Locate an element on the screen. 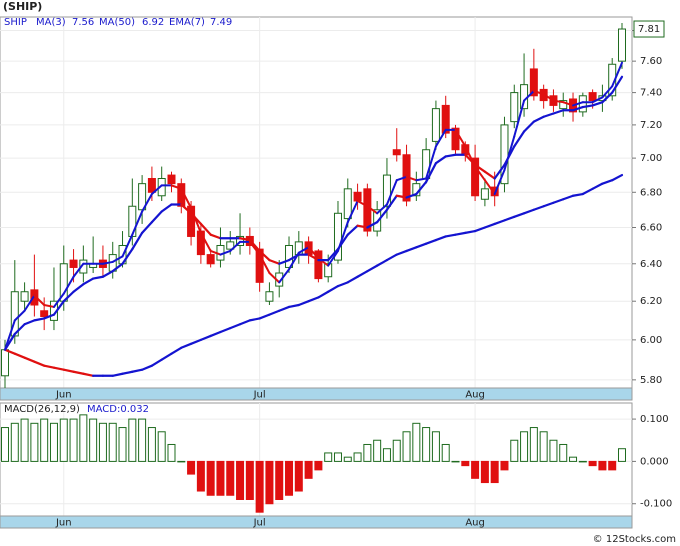 This screenshot has width=680, height=546. legend-label: MA(3) is located at coordinates (51, 22).